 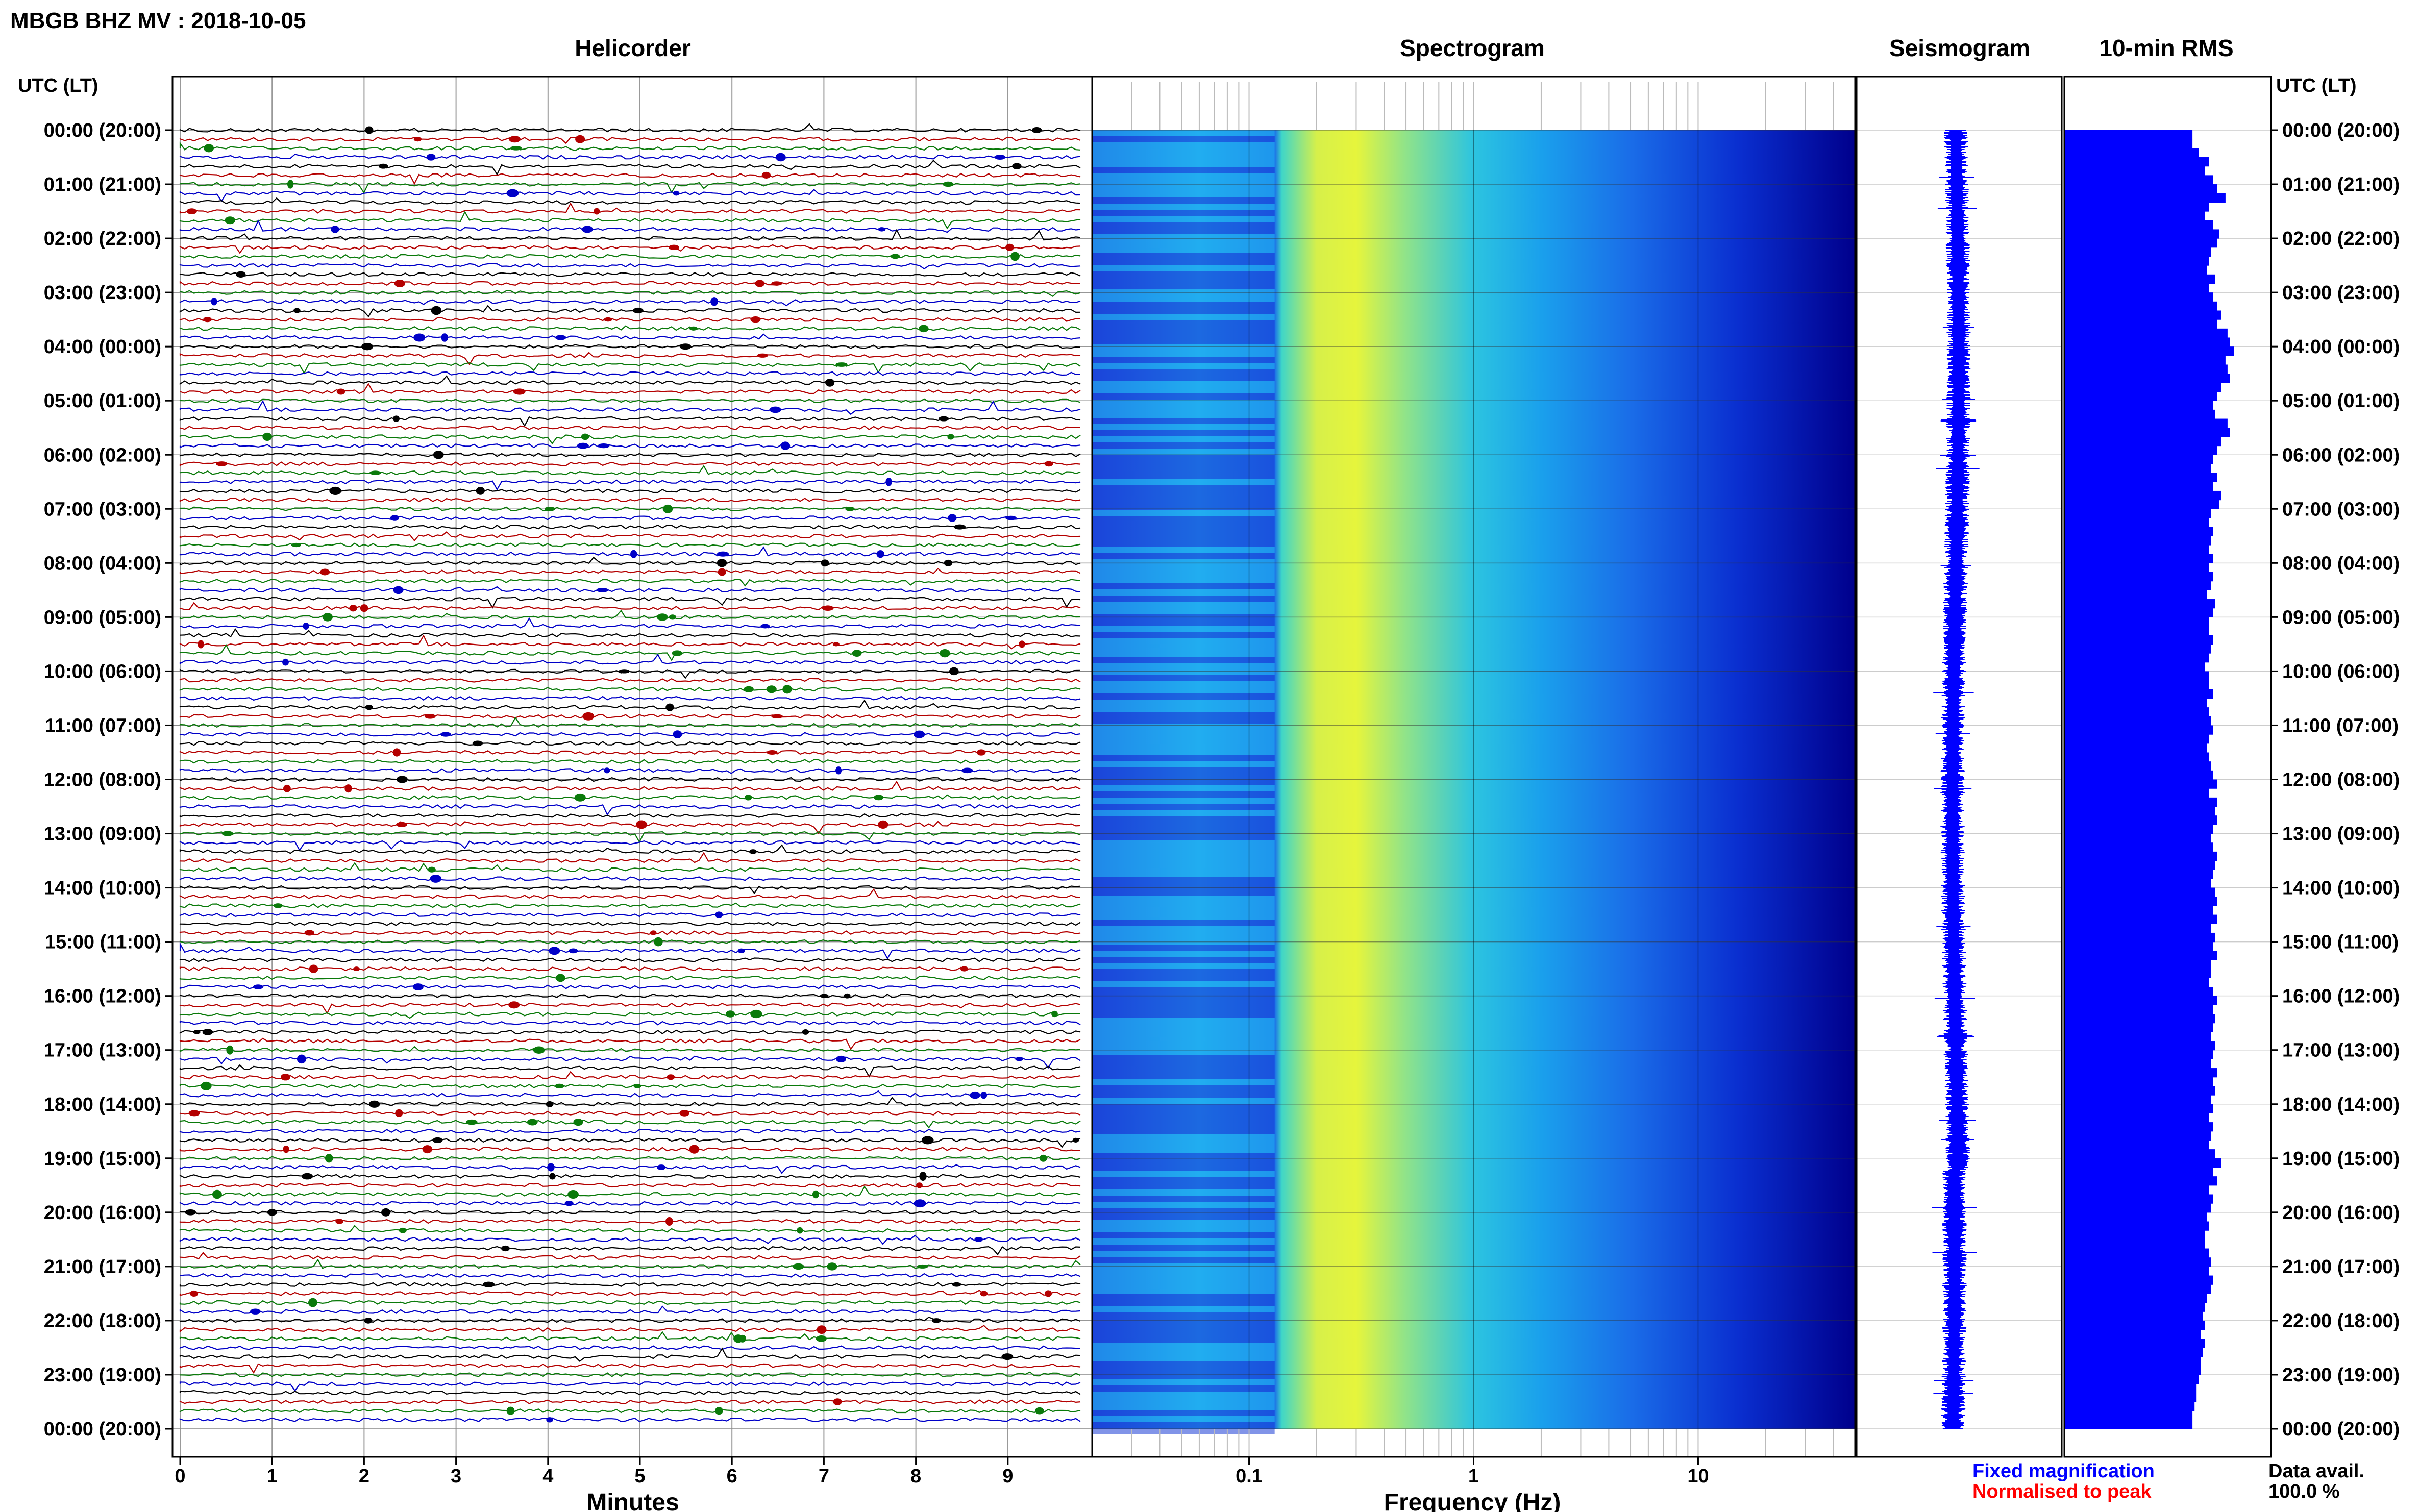 I want to click on legend-fixed-magnification: Fixed magnification, so click(x=2063, y=1471).